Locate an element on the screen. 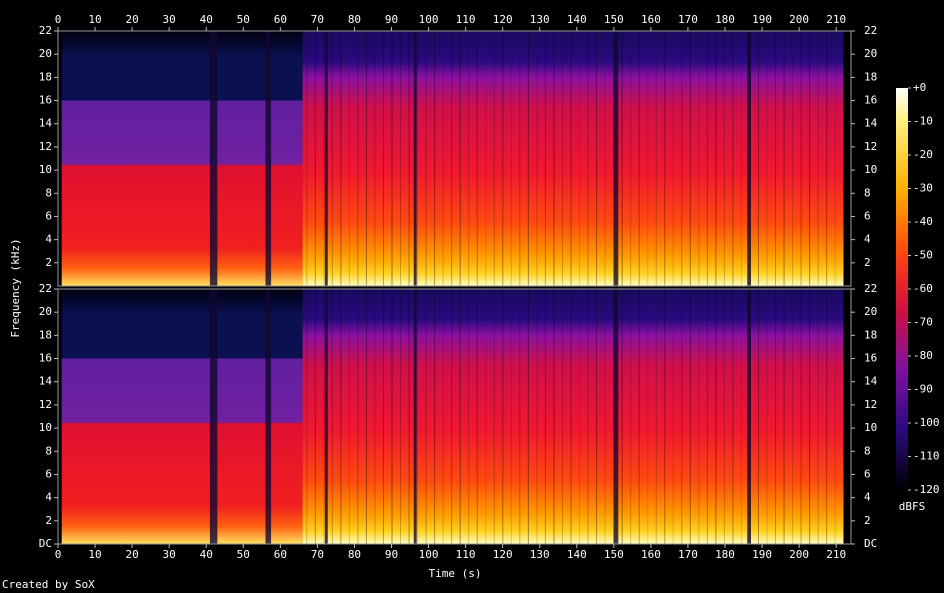  y-tick-label-right: 2 is located at coordinates (867, 520).